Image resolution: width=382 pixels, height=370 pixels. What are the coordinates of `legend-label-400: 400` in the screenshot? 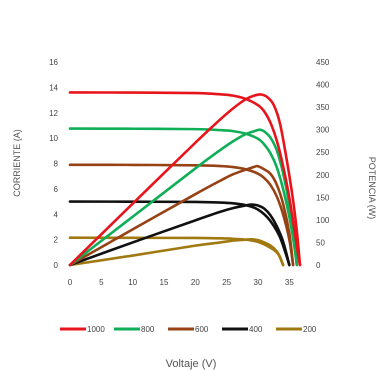 It's located at (256, 329).